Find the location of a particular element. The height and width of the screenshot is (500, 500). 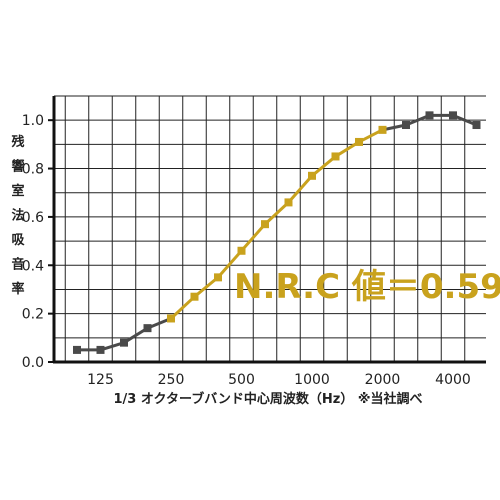

y-tick-label: 0.4 is located at coordinates (33, 266).